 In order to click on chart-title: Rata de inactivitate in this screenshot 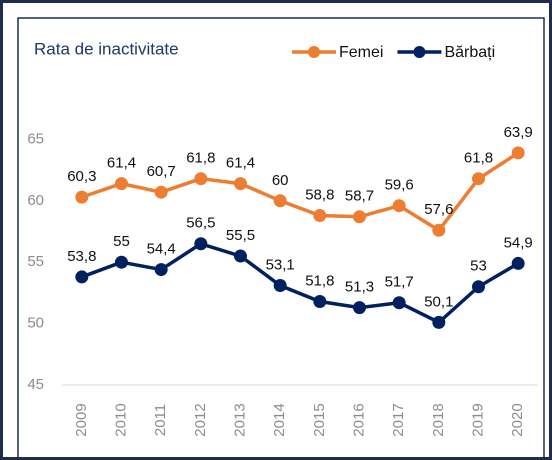, I will do `click(106, 48)`.